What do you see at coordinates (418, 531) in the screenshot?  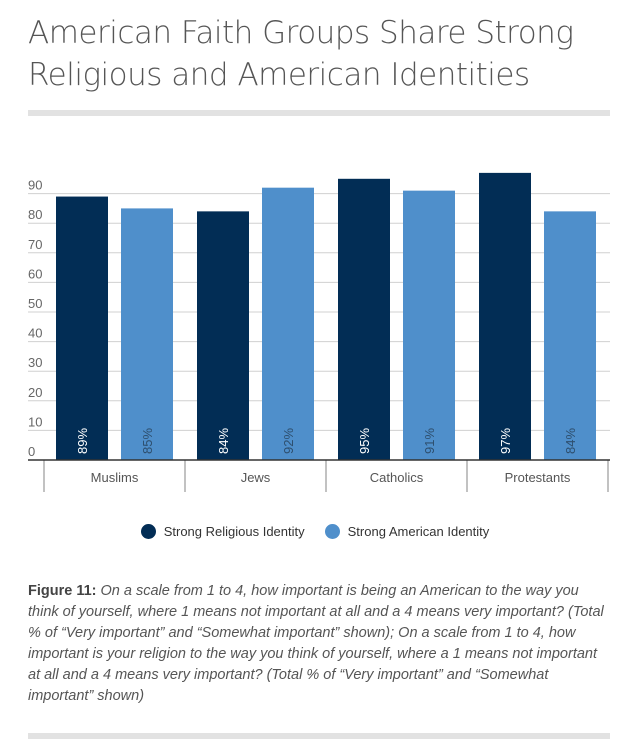 I see `legend-label: Strong American Identity` at bounding box center [418, 531].